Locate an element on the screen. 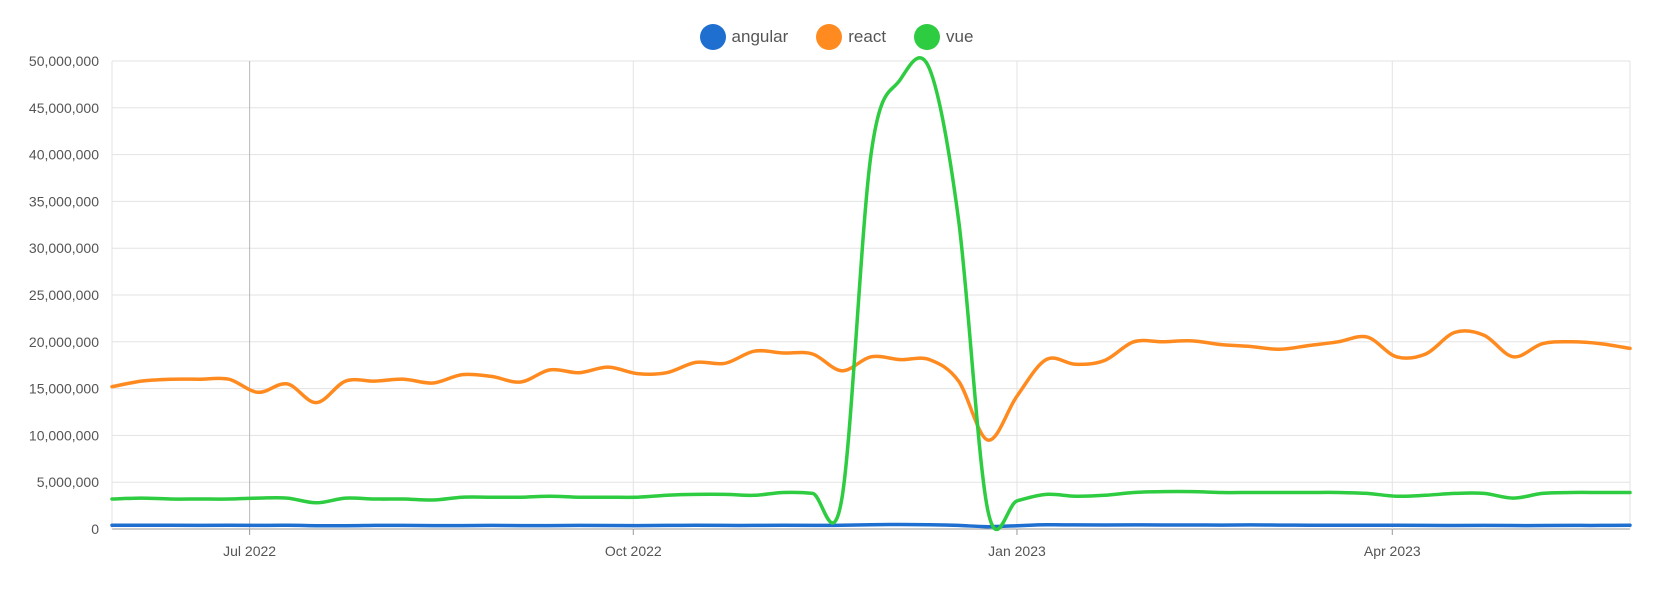  legend-item-react: react is located at coordinates (851, 37).